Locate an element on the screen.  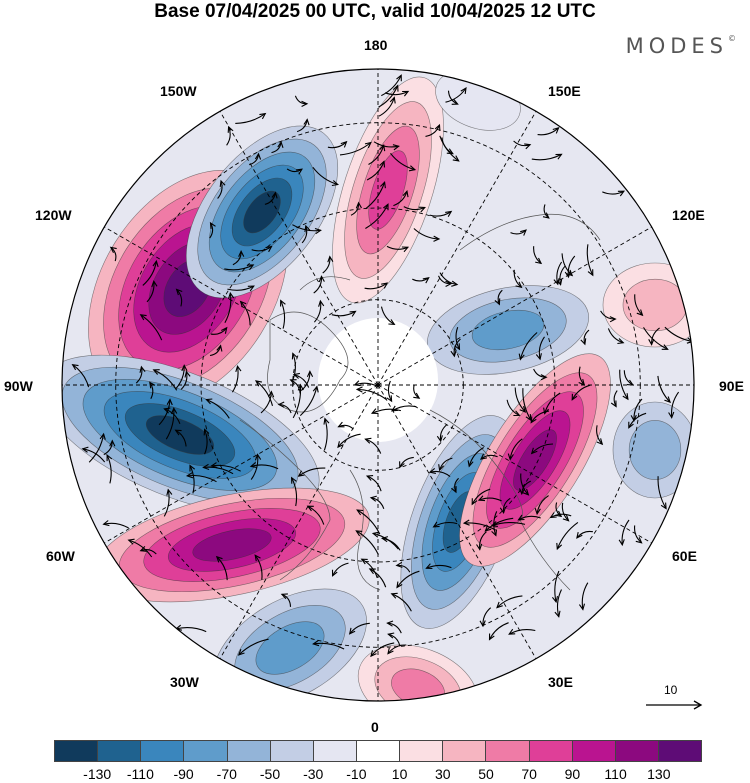
colorbar-tick-label: -110 is located at coordinates (140, 774).